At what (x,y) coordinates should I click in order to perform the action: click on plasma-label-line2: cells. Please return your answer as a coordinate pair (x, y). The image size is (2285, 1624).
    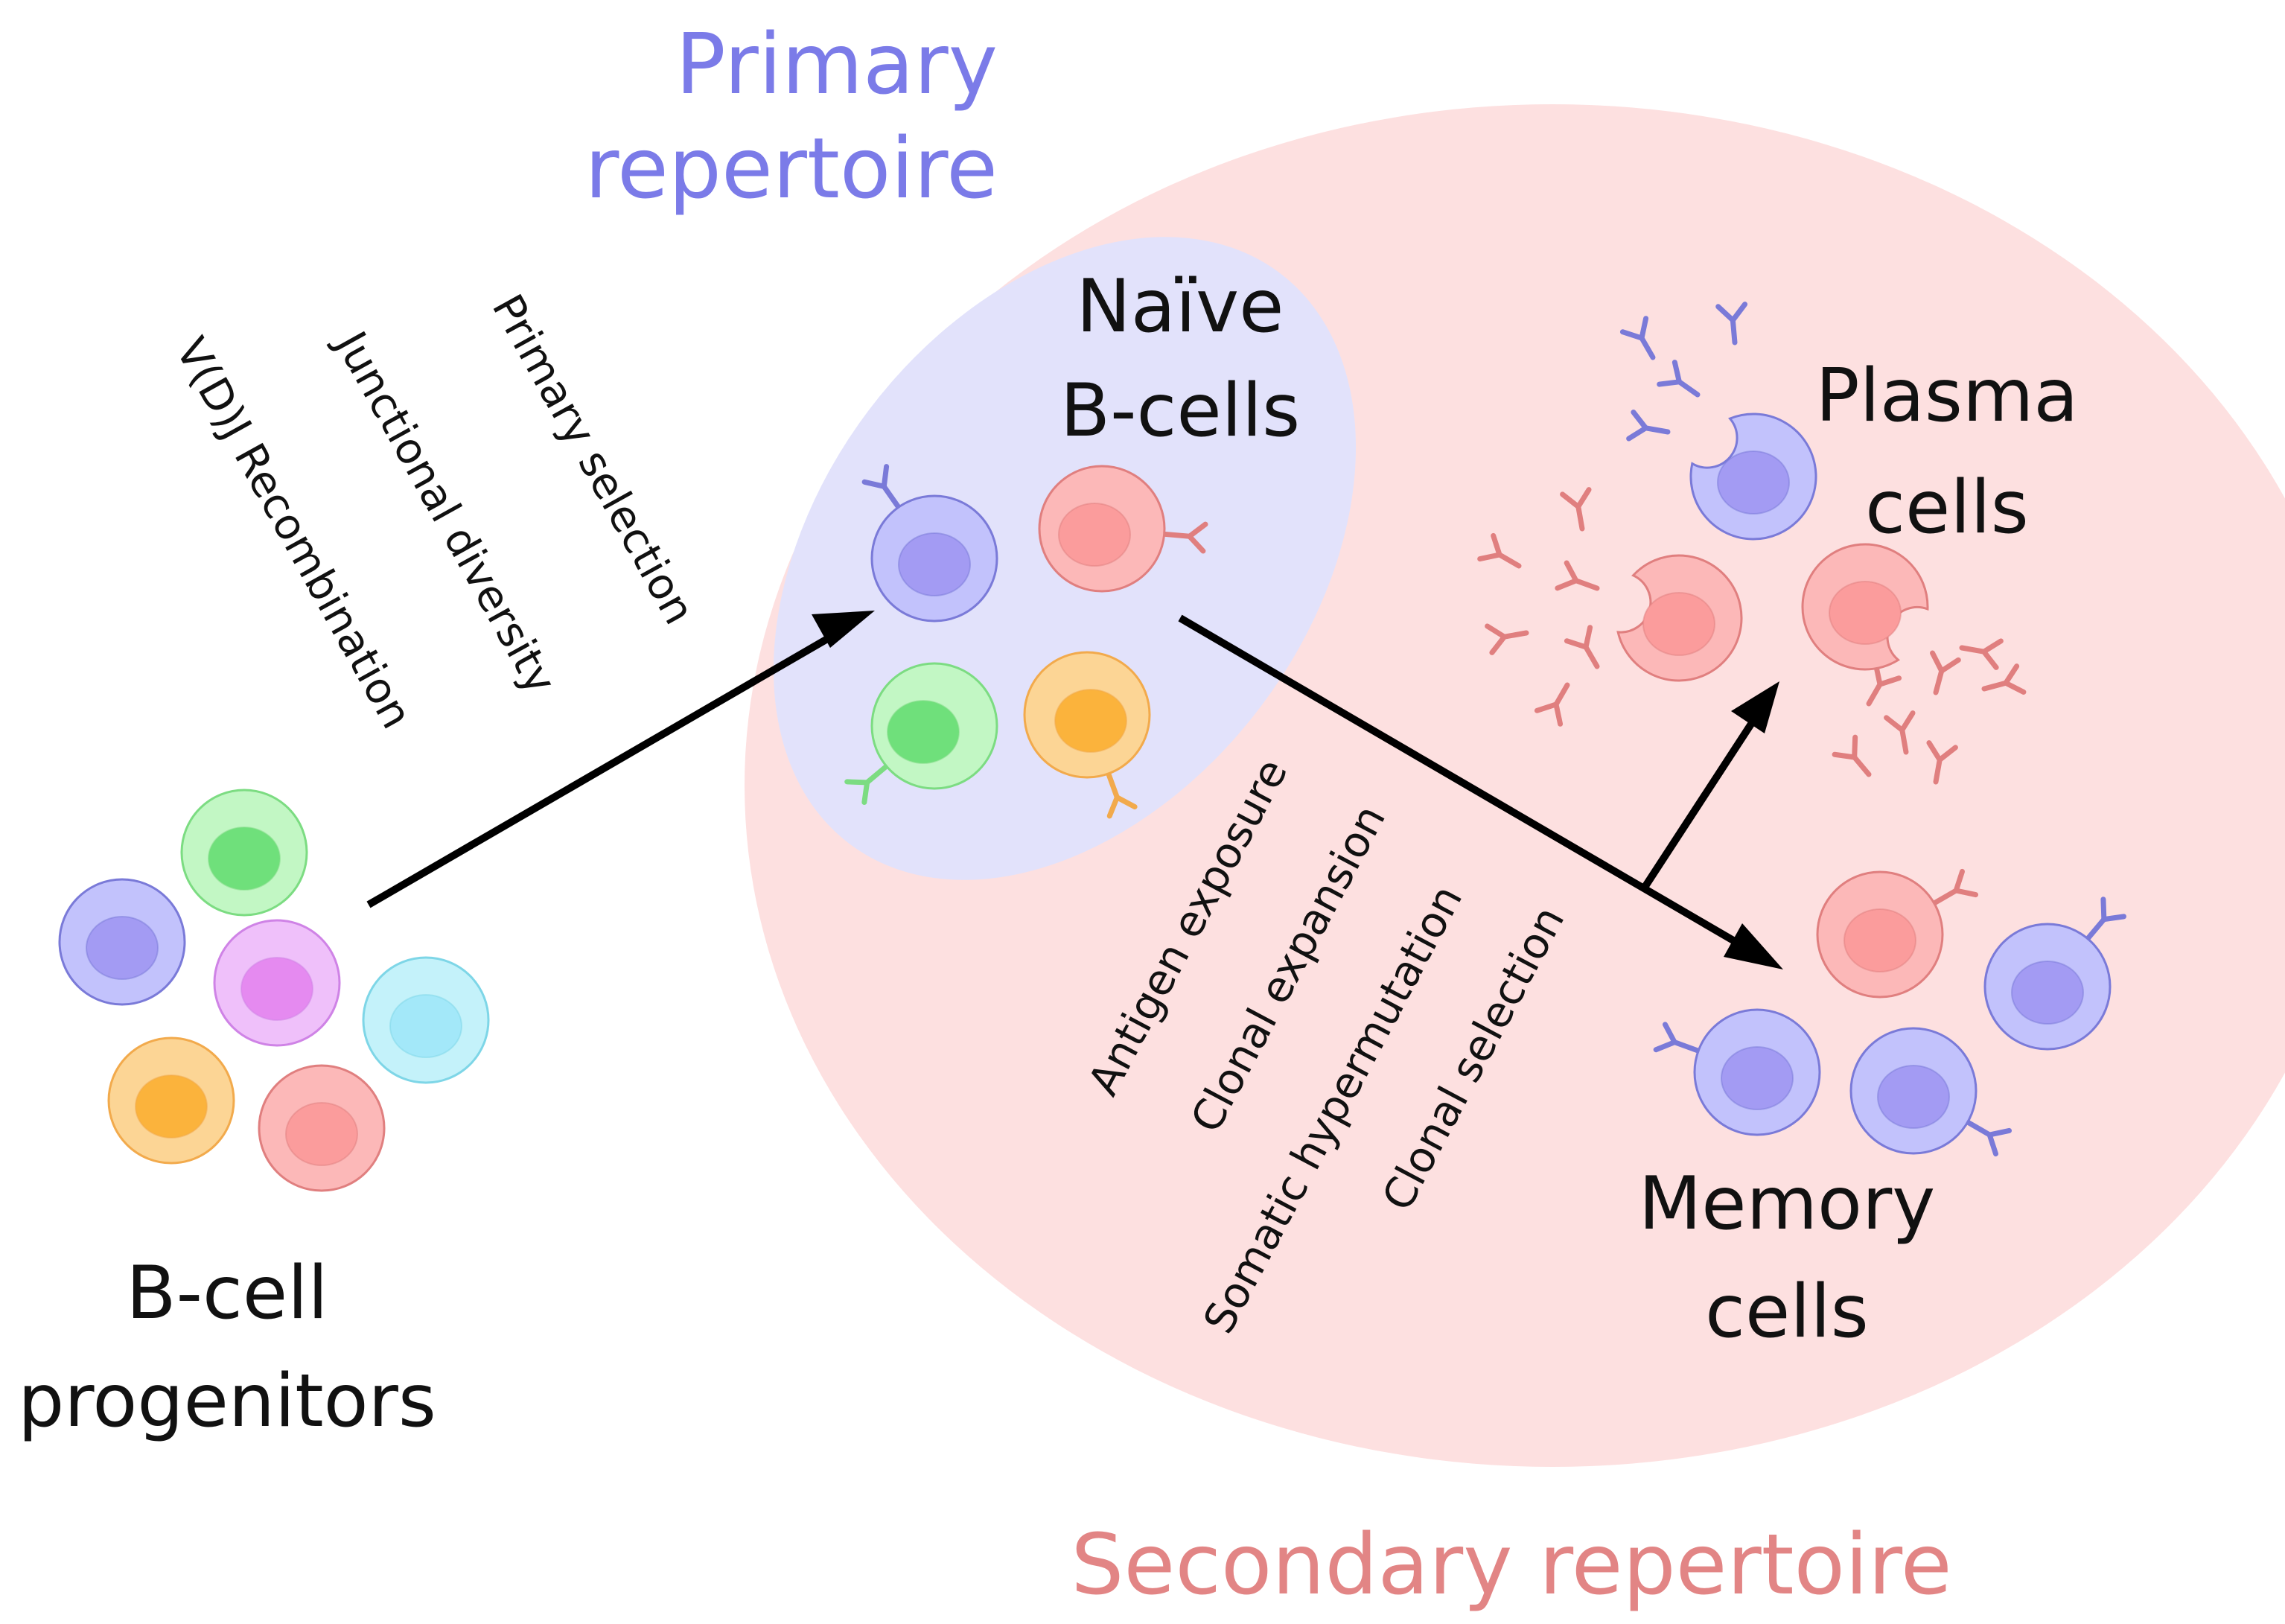
    Looking at the image, I should click on (1947, 507).